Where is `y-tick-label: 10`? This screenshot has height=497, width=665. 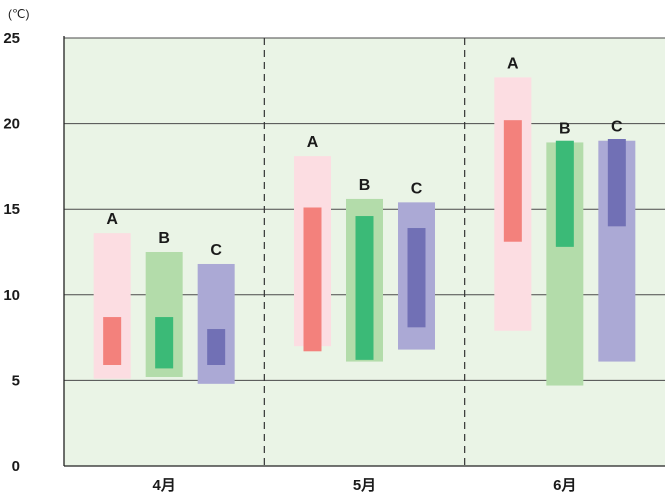
y-tick-label: 10 is located at coordinates (11, 295).